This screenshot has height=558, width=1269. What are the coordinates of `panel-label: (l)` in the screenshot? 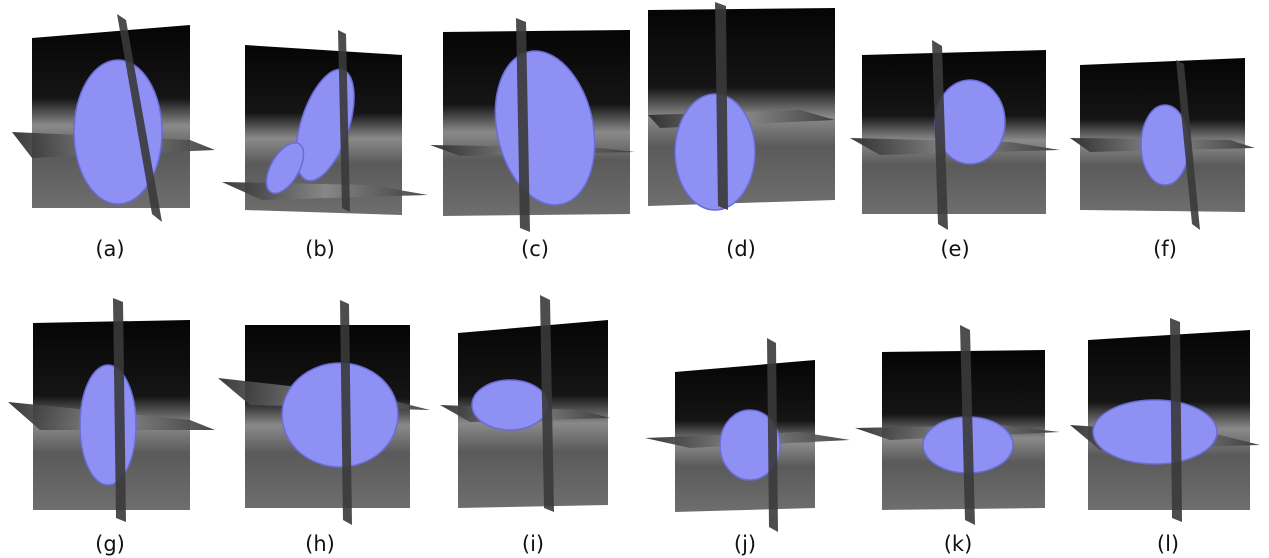 It's located at (1168, 544).